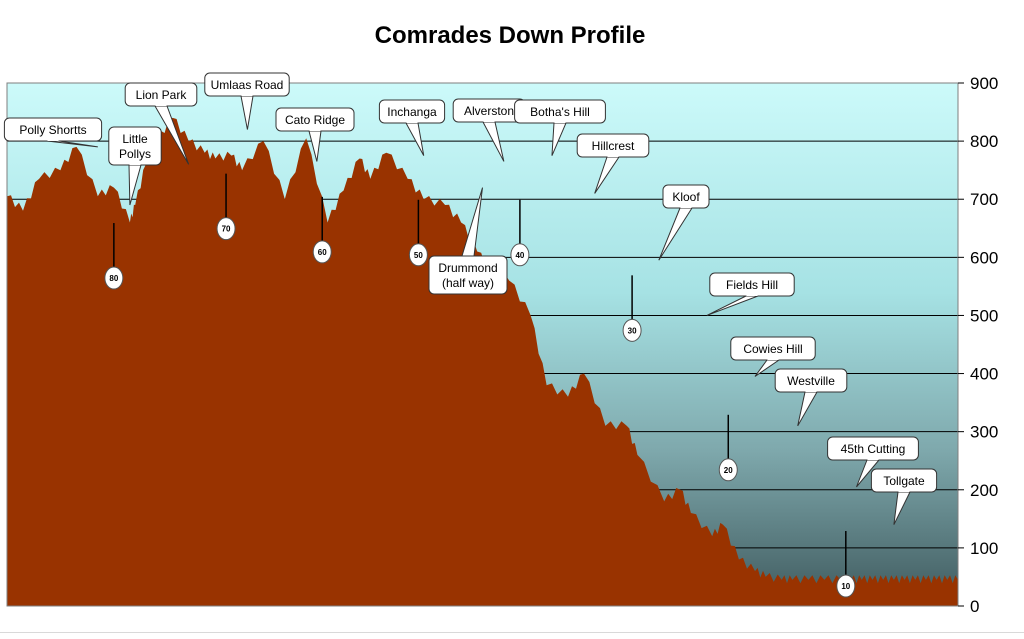 This screenshot has height=639, width=1024. What do you see at coordinates (811, 397) in the screenshot?
I see `landmark-callout: Westville` at bounding box center [811, 397].